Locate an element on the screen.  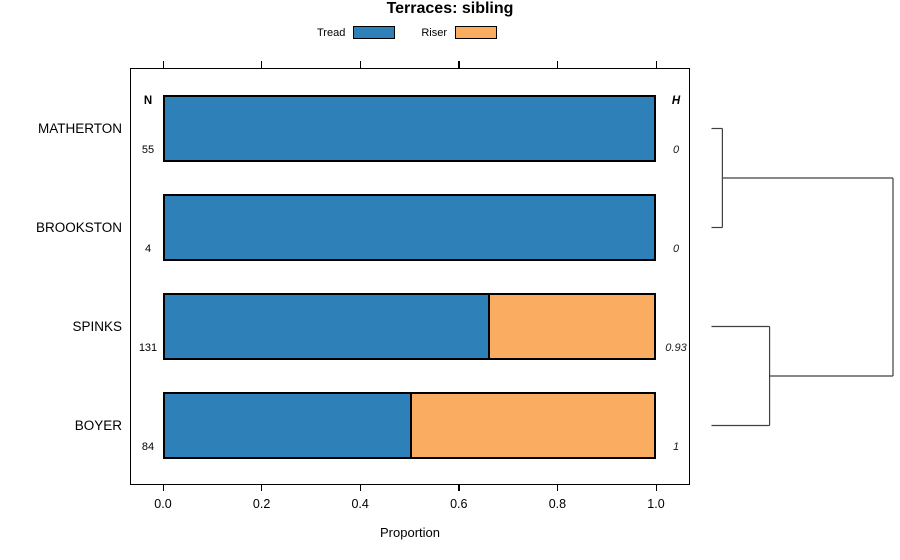
axis-tick-label: 0.8 is located at coordinates (557, 504).